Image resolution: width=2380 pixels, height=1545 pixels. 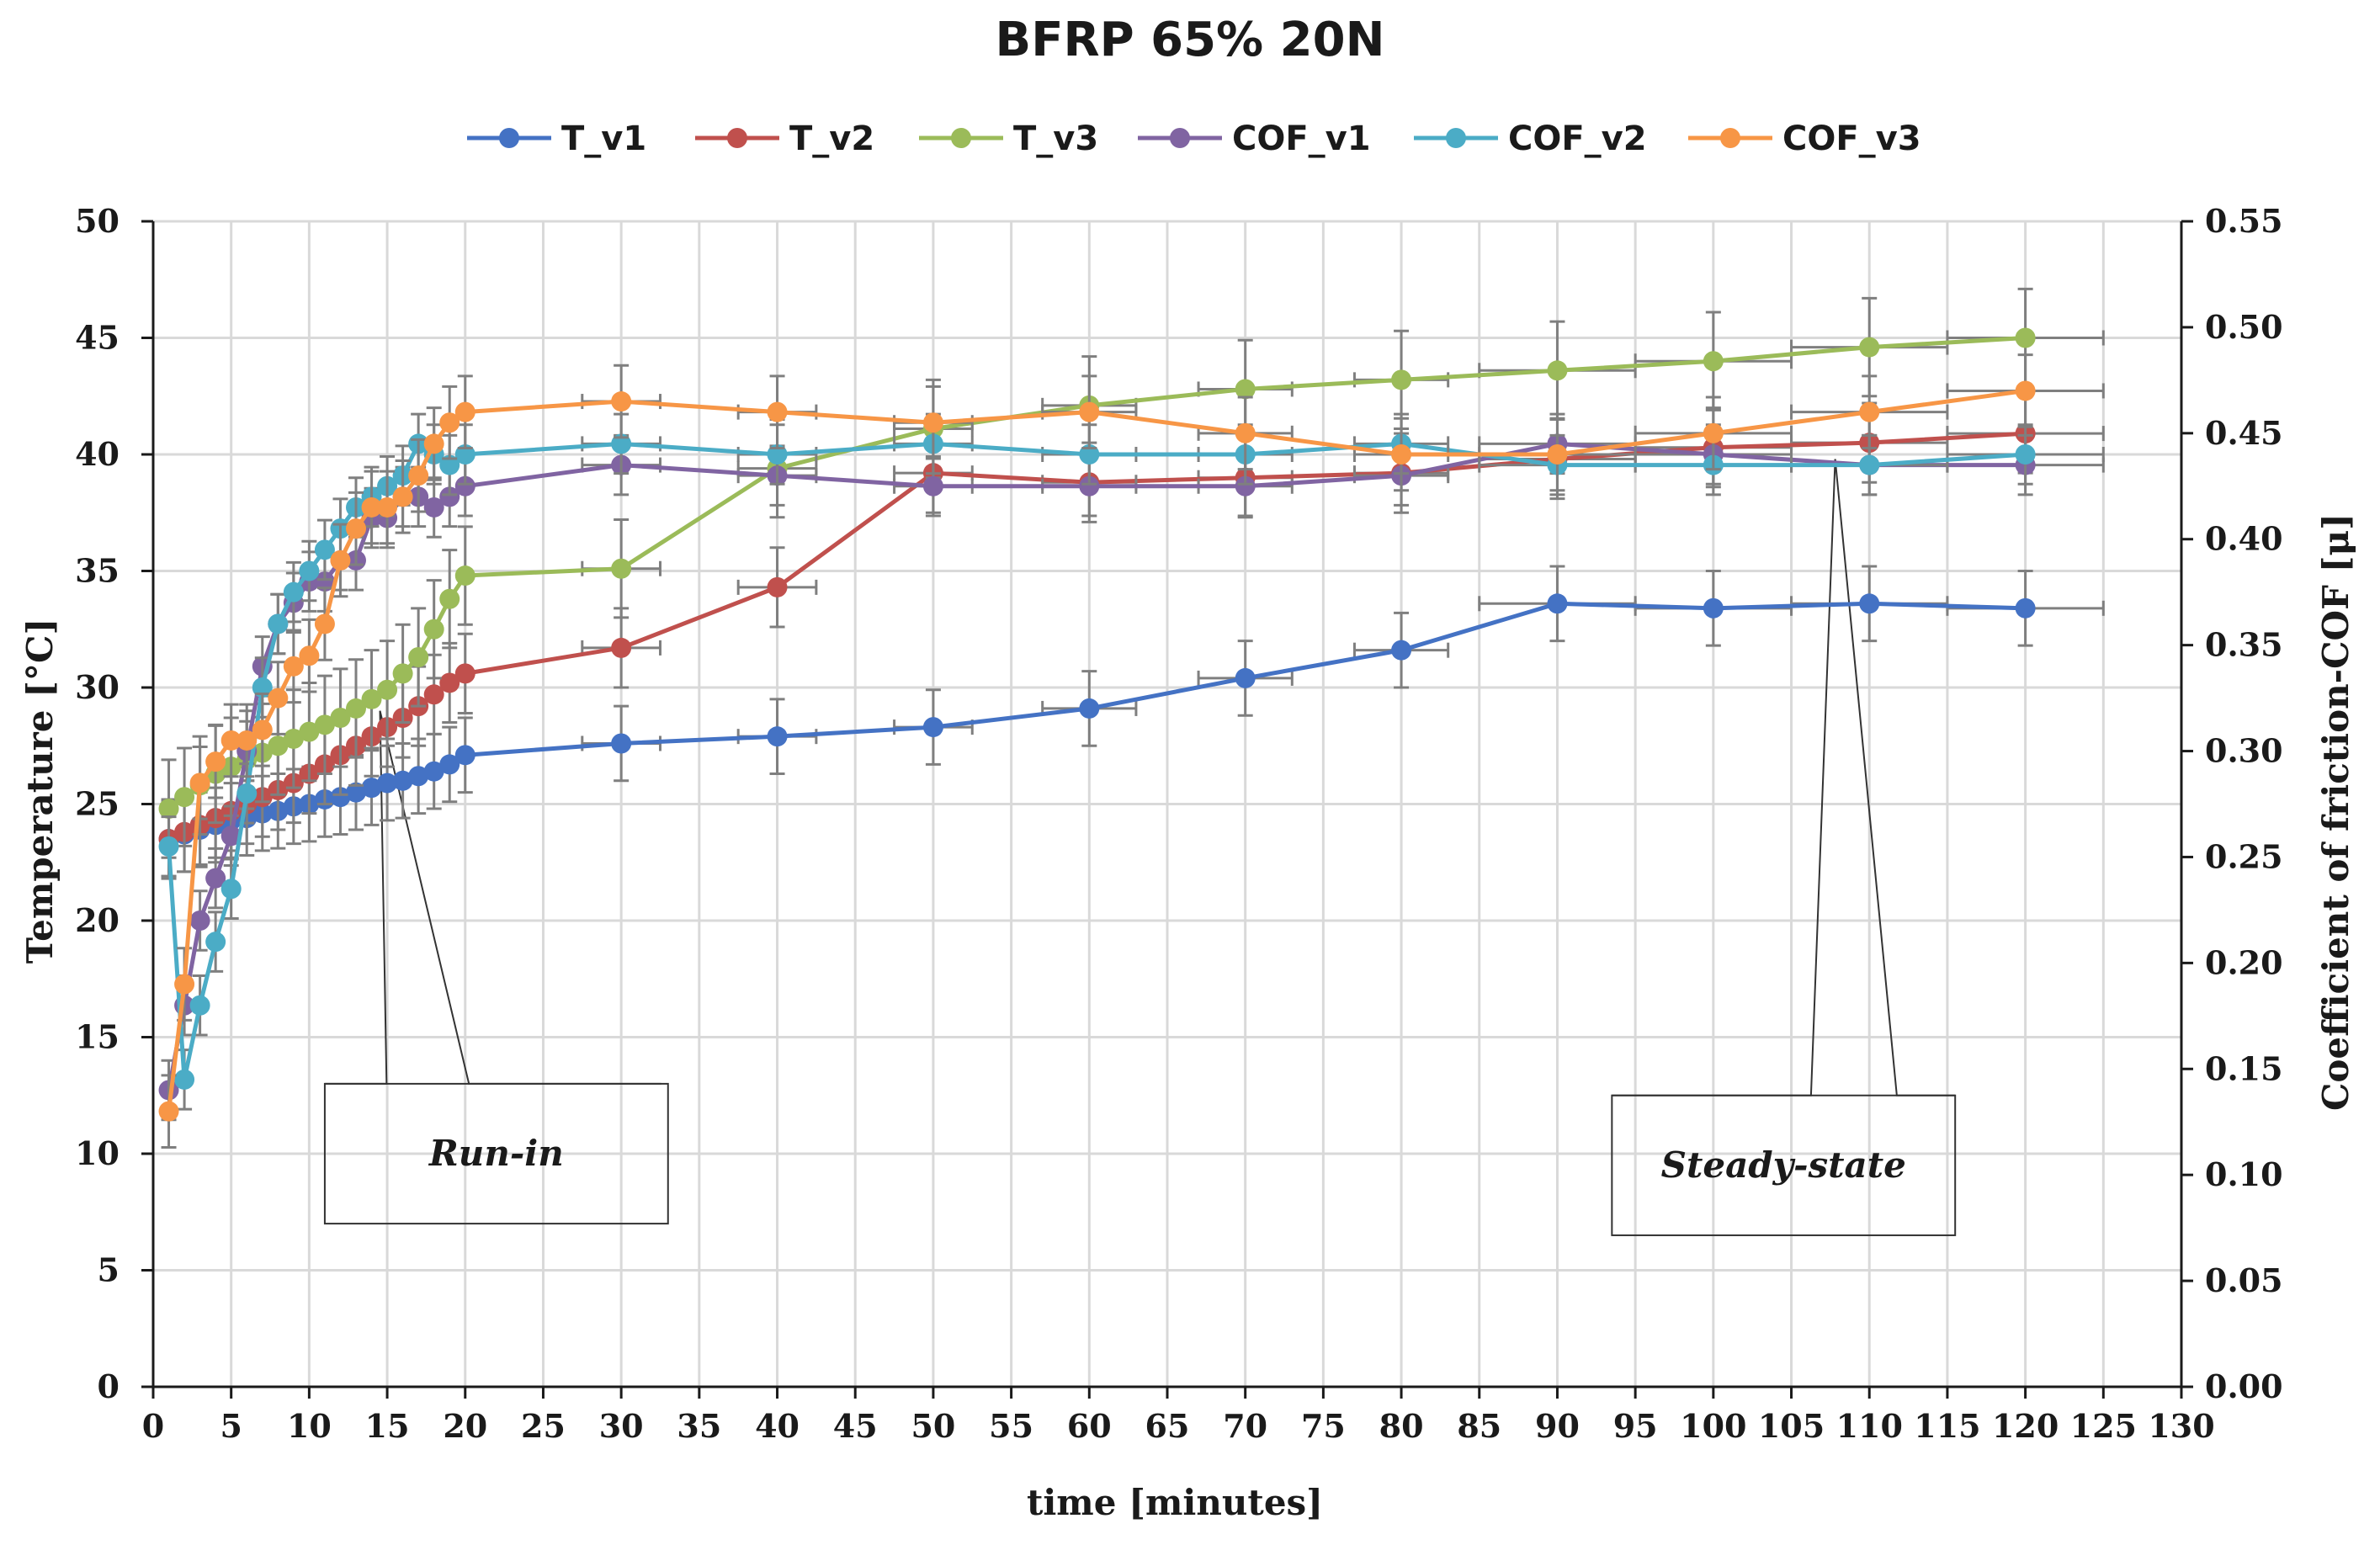 I want to click on legend-item-T_v3: T_v3, so click(x=1008, y=138).